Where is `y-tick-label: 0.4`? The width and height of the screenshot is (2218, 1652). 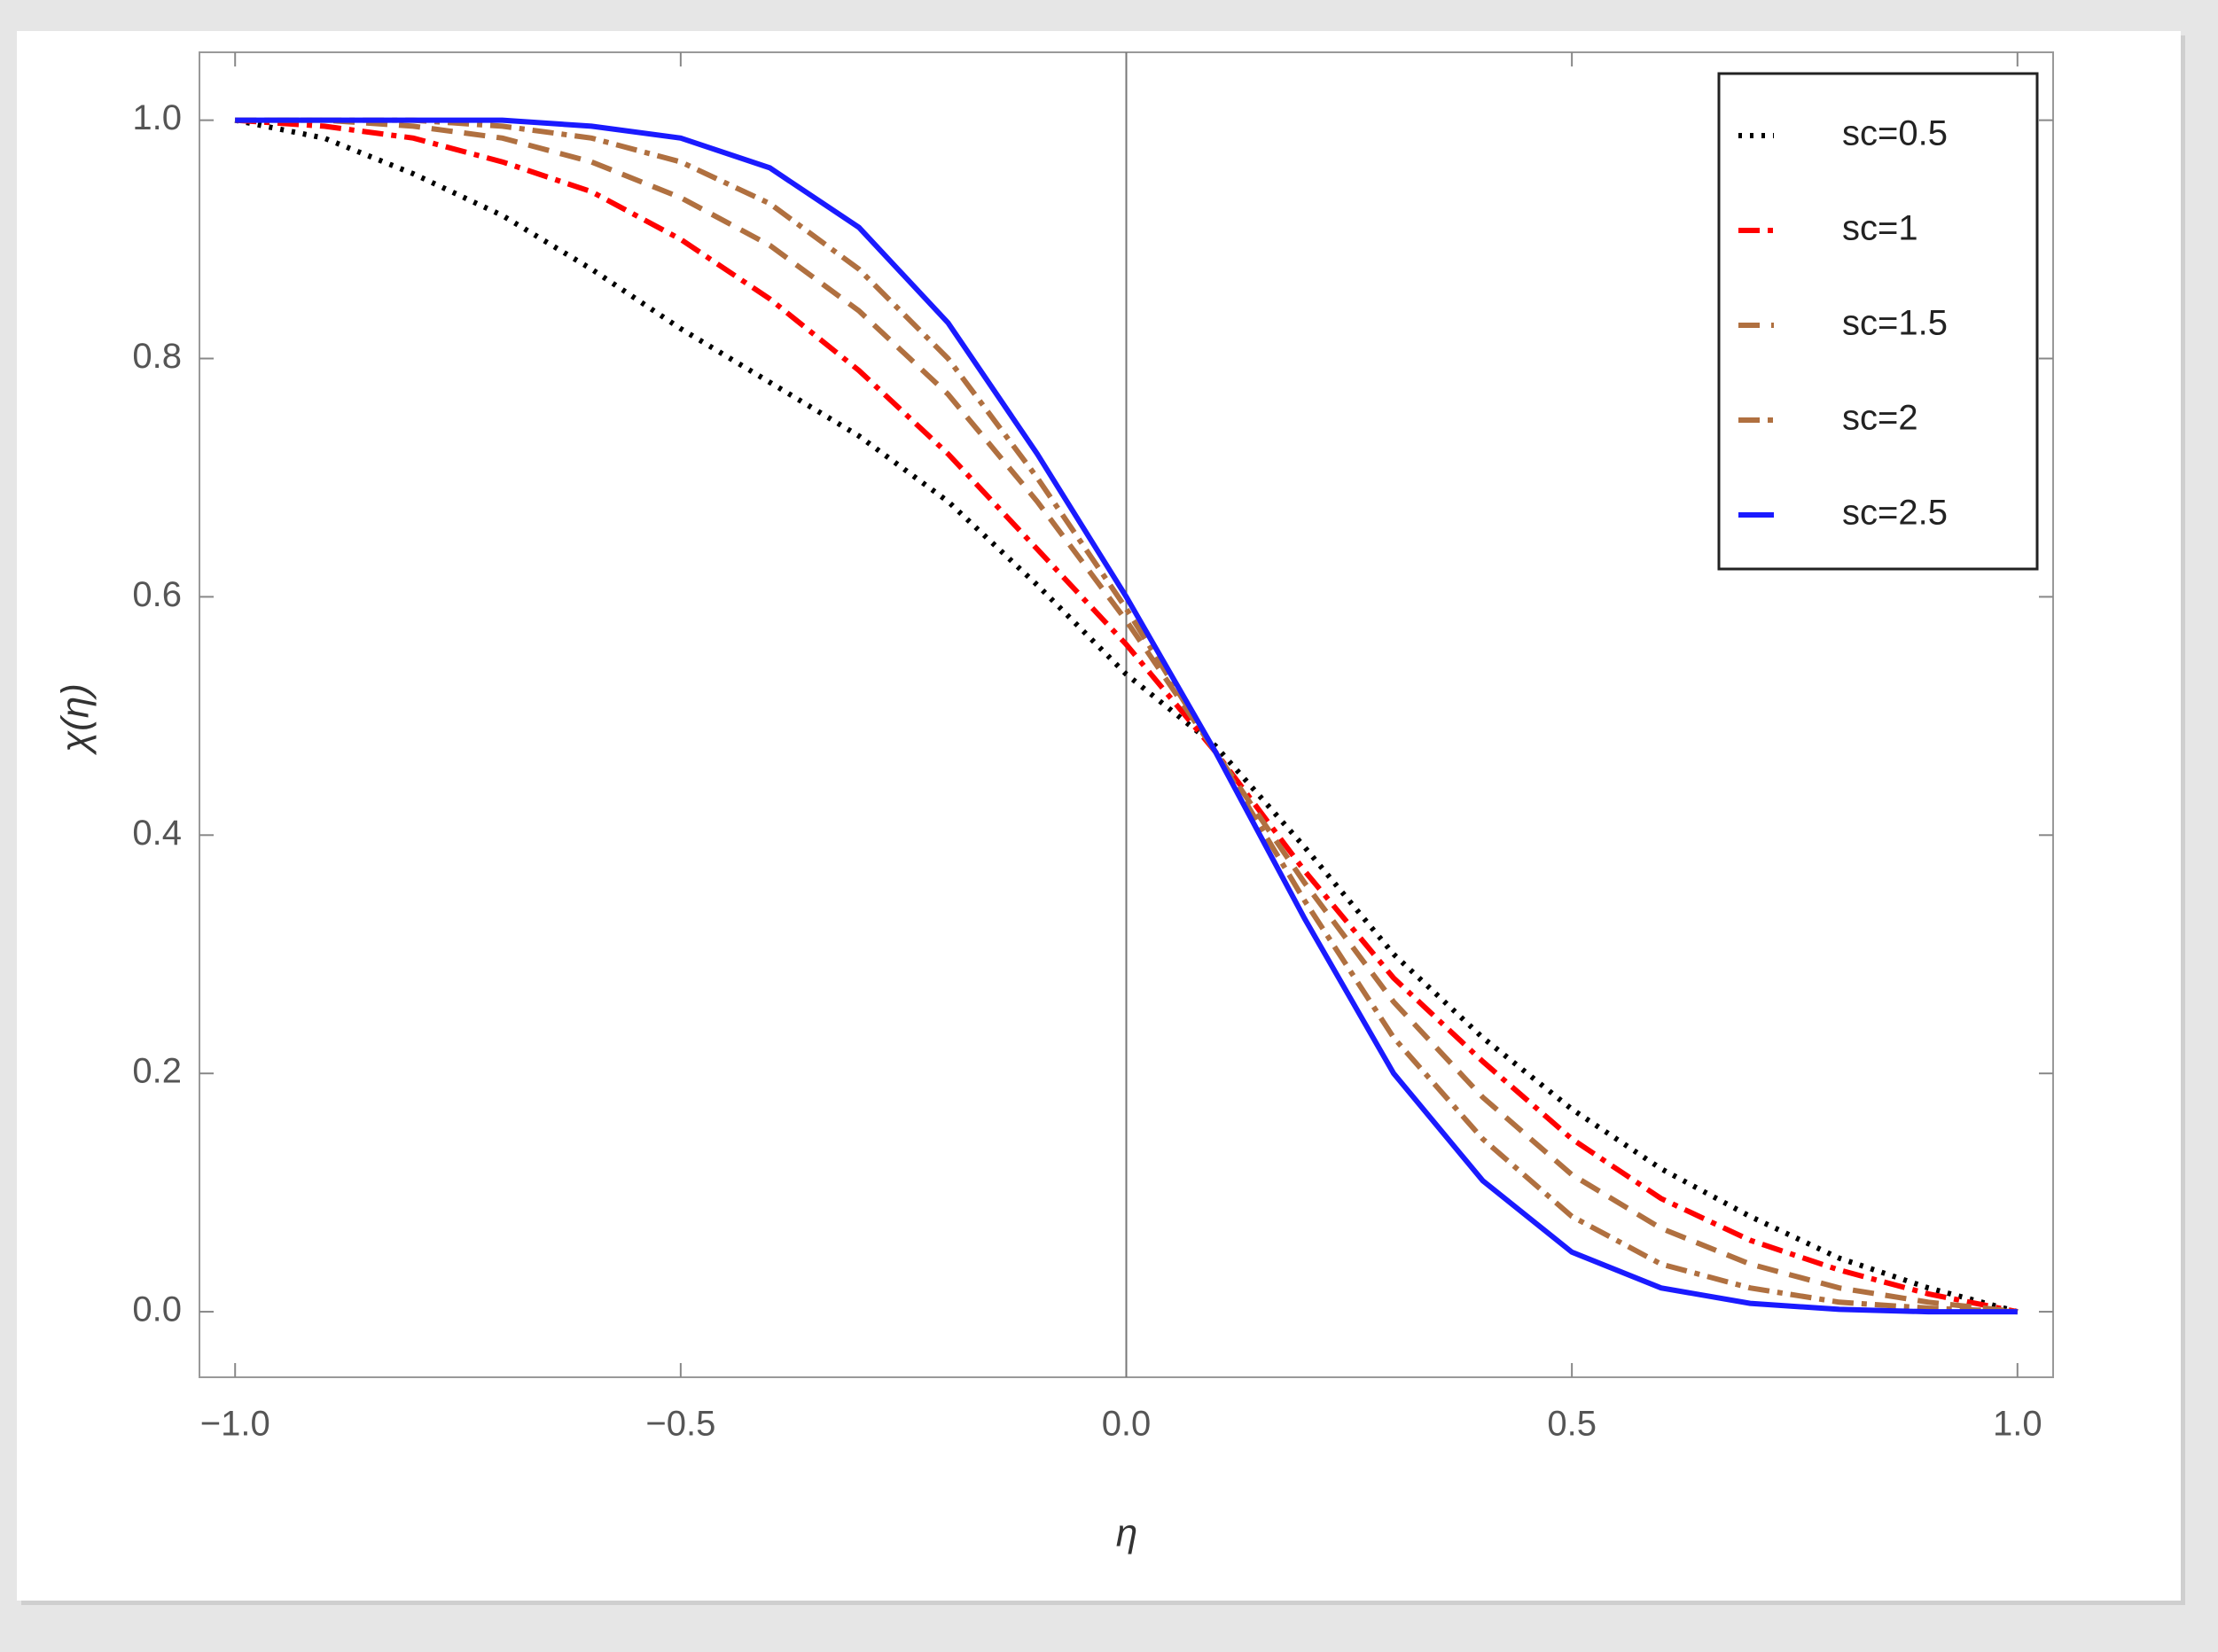 y-tick-label: 0.4 is located at coordinates (157, 834).